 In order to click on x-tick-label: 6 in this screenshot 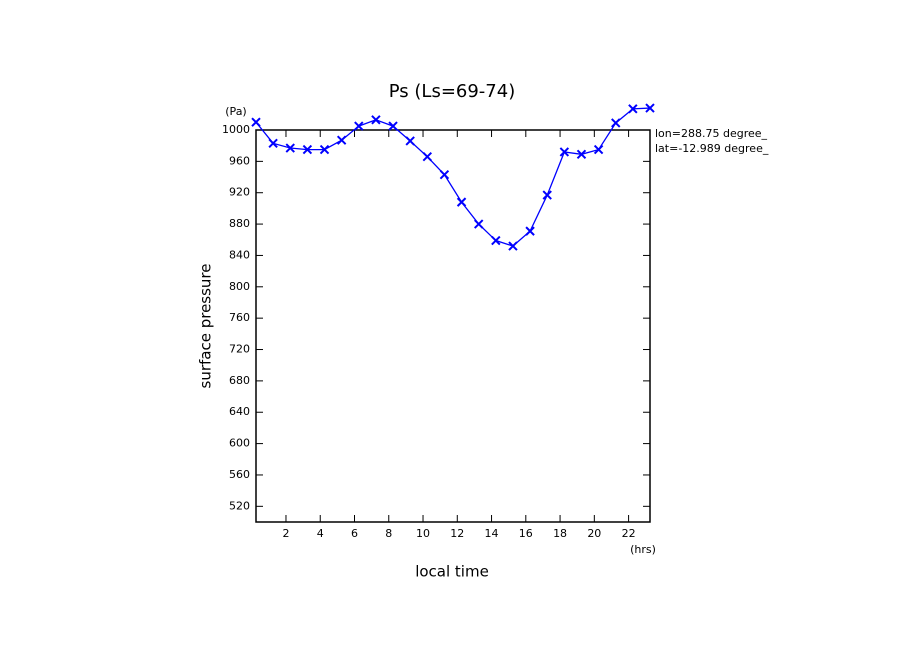, I will do `click(354, 533)`.